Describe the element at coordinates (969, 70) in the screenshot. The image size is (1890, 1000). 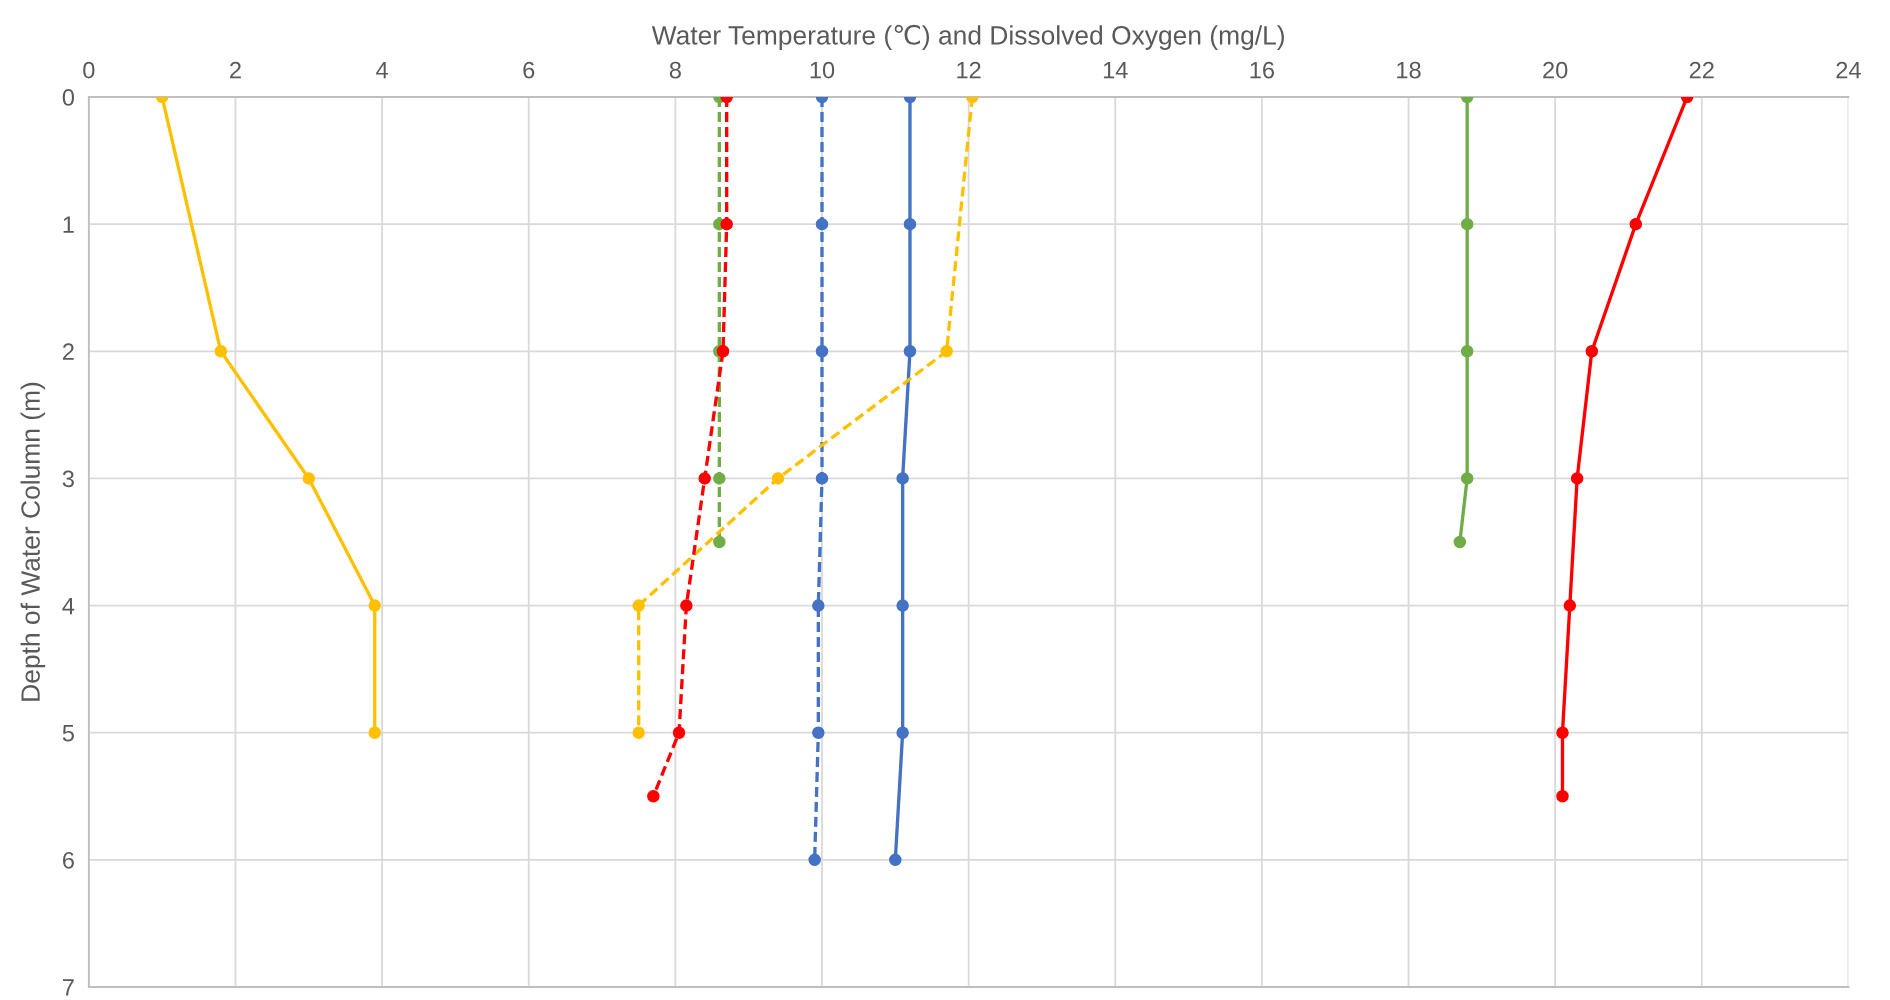
I see `x-tick-label: 12` at that location.